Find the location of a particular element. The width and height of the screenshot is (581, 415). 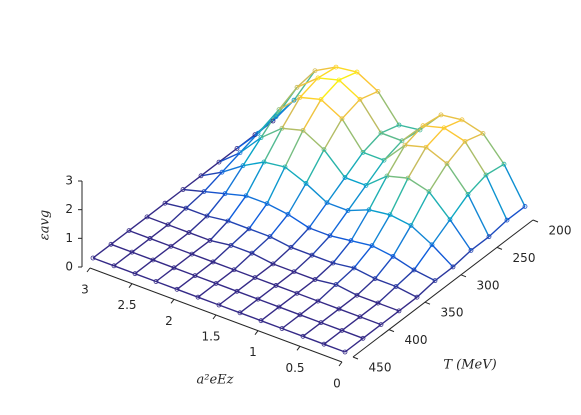

y-tick-label: 350 is located at coordinates (452, 313).